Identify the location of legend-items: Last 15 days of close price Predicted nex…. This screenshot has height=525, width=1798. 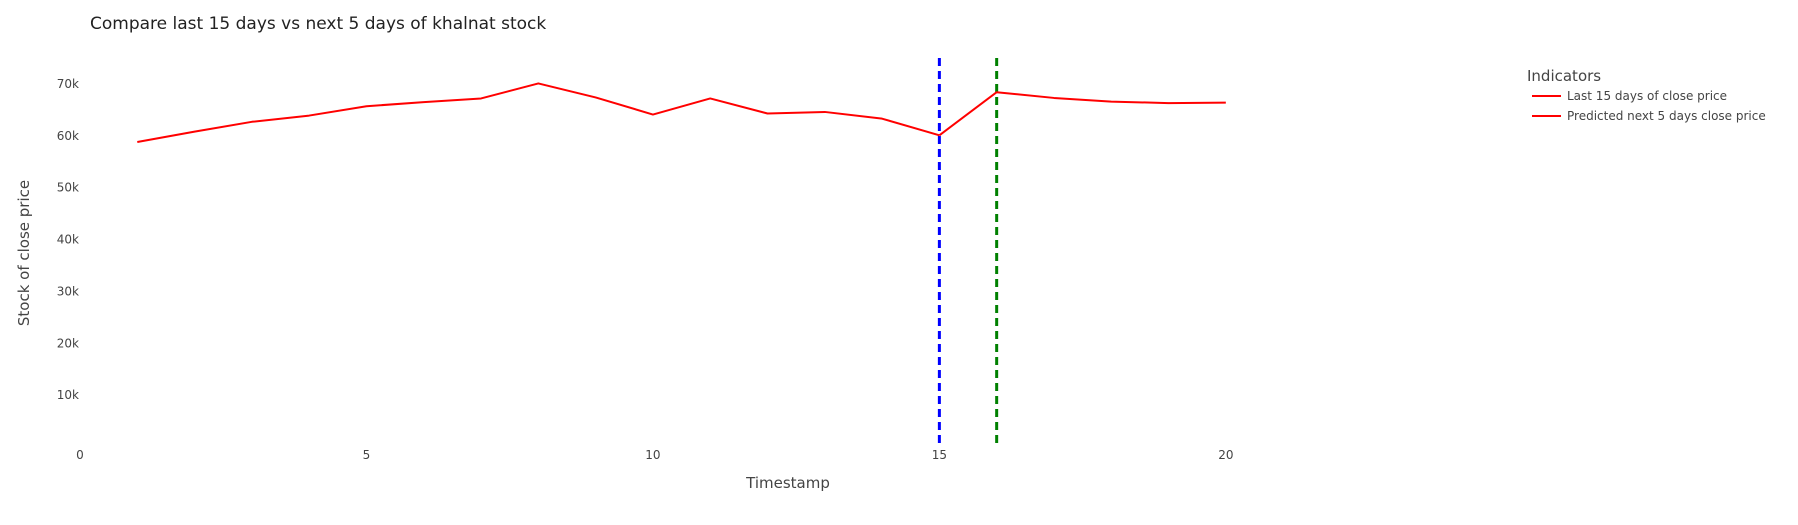
(1649, 106).